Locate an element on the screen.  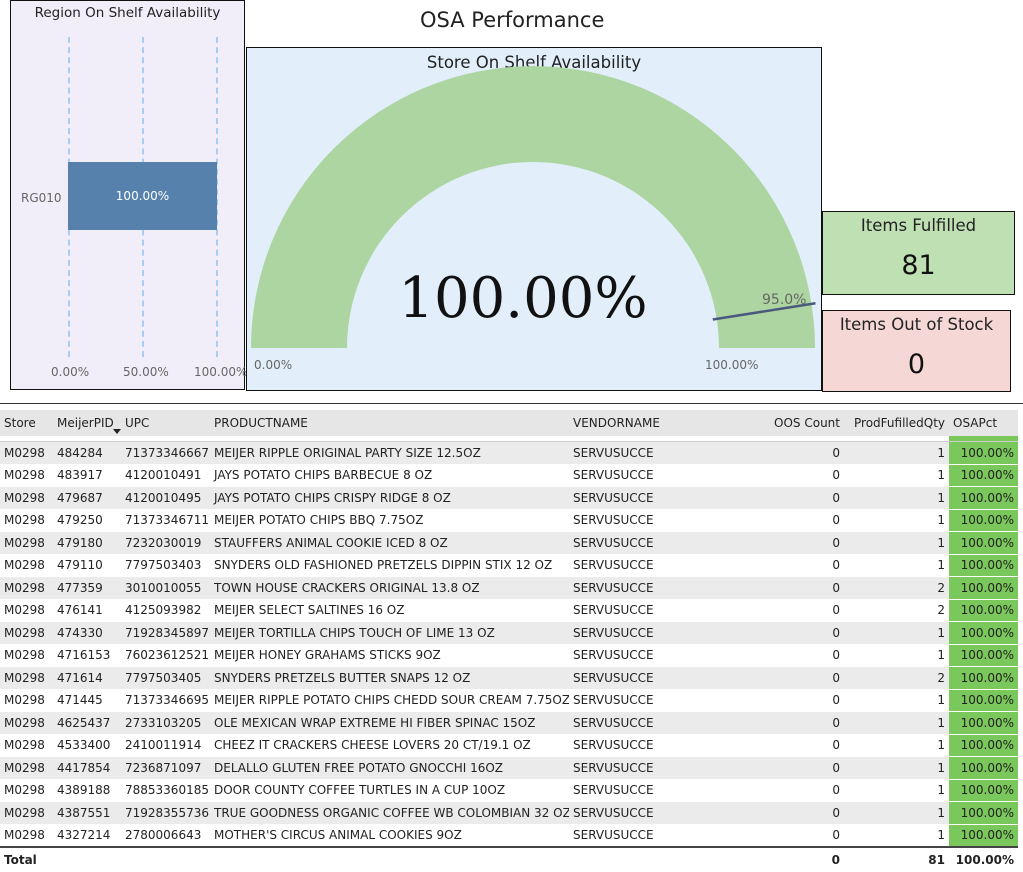
cell-productname: MEIJER SELECT SALTINES 16 OZ is located at coordinates (389, 610).